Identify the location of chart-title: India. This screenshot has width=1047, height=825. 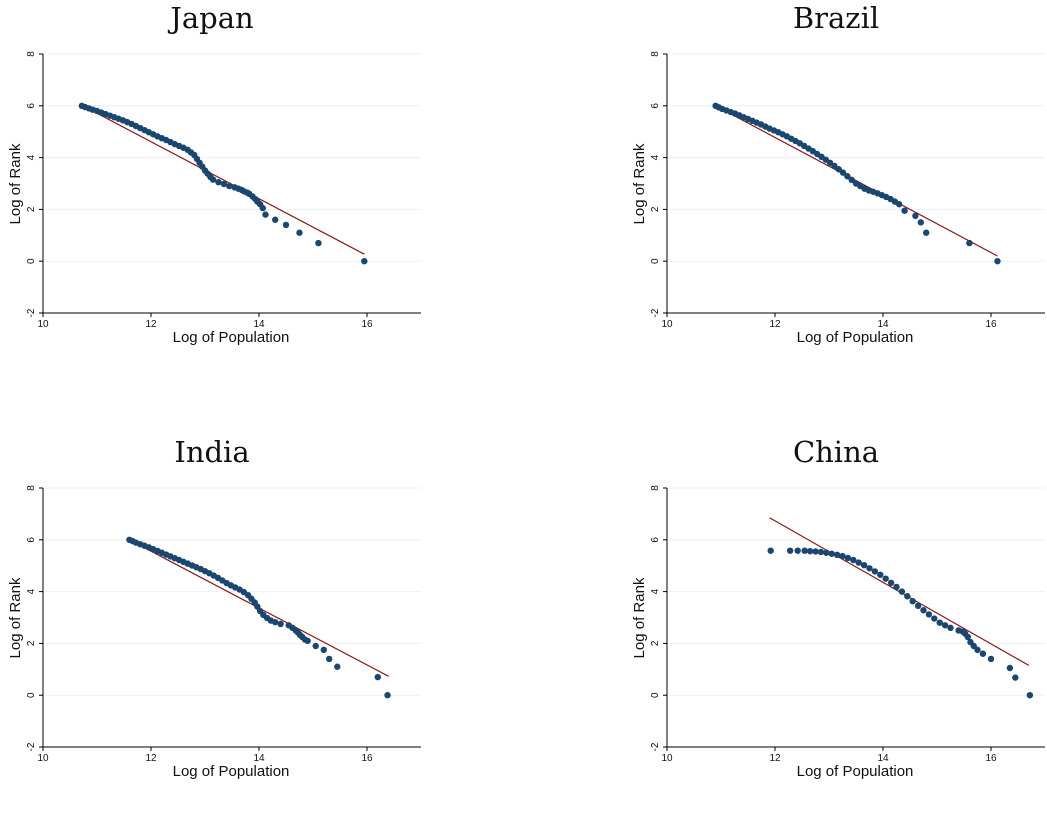
(211, 452).